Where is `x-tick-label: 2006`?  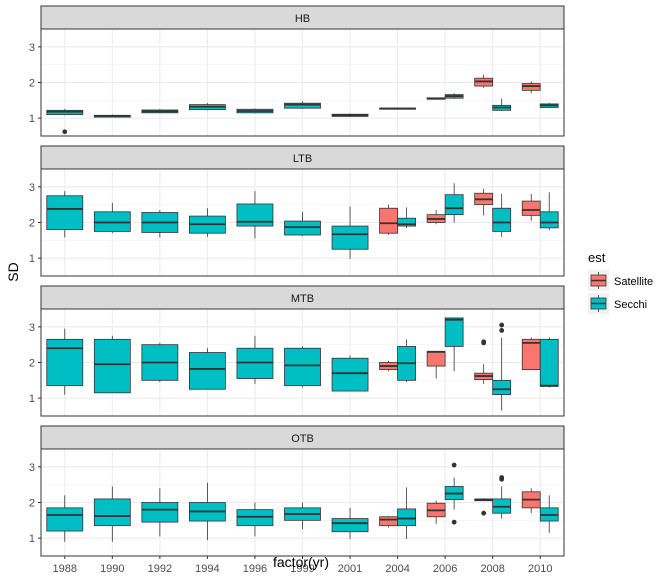 x-tick-label: 2006 is located at coordinates (445, 569).